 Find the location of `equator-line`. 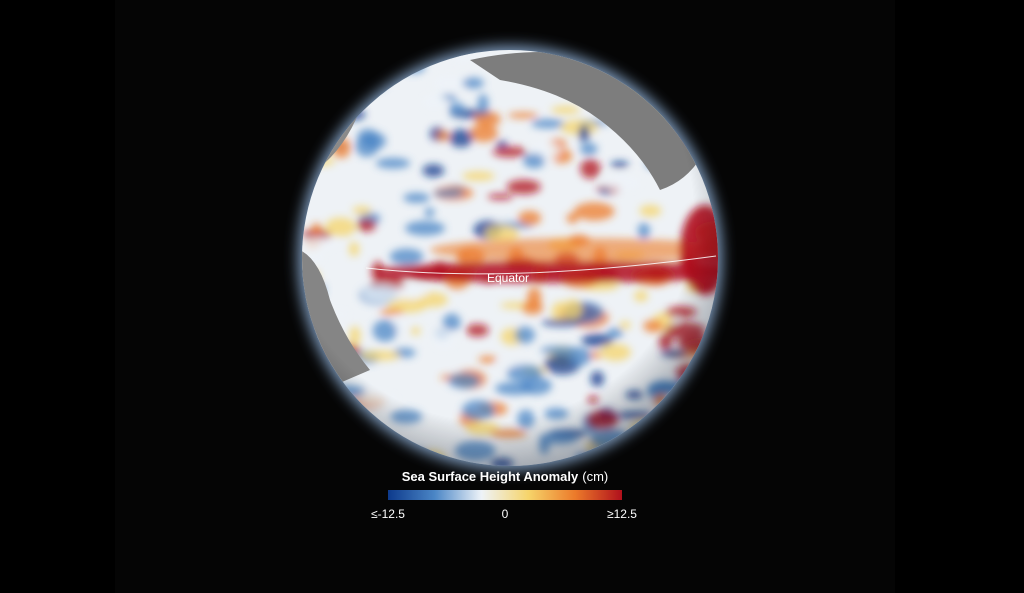

equator-line is located at coordinates (541, 265).